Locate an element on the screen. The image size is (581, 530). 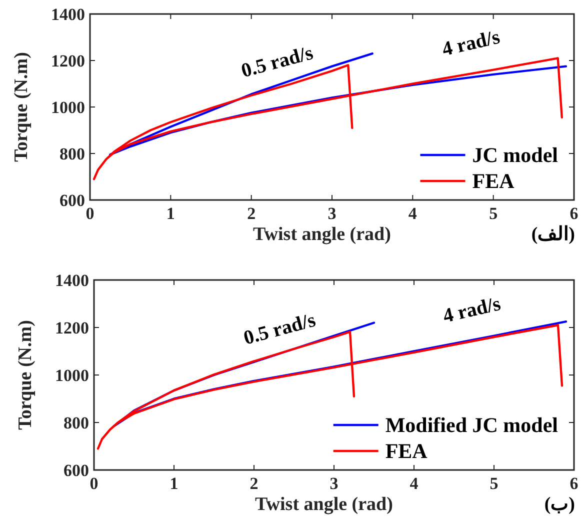
text: (ب) is located at coordinates (559, 504).